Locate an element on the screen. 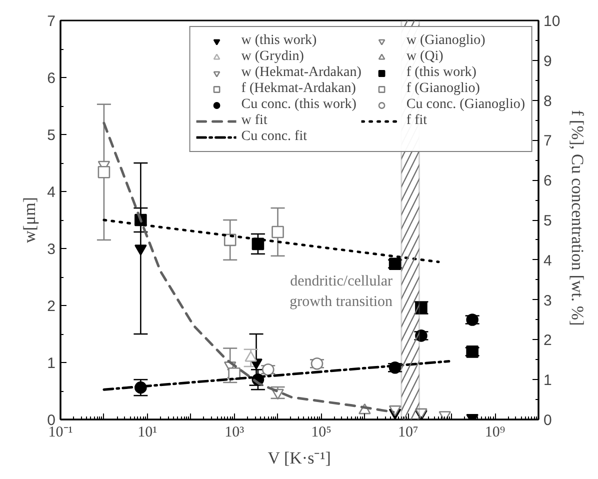 This screenshot has width=598, height=479. legend-label: f fit is located at coordinates (417, 121).